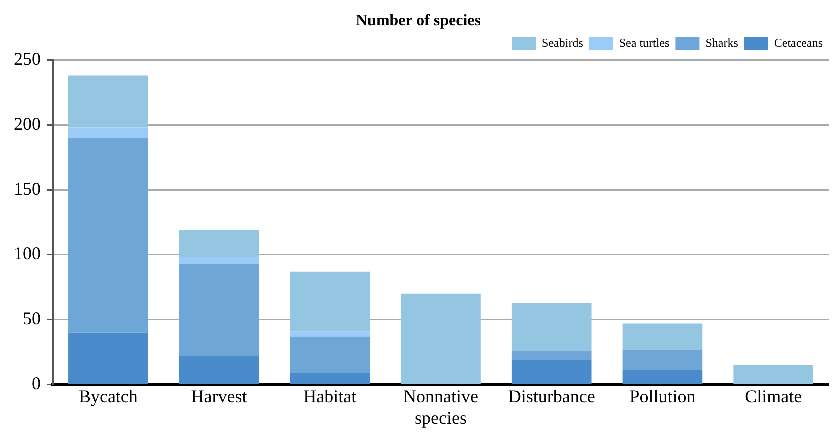  What do you see at coordinates (441, 407) in the screenshot?
I see `x-tick-label: Nonnative species` at bounding box center [441, 407].